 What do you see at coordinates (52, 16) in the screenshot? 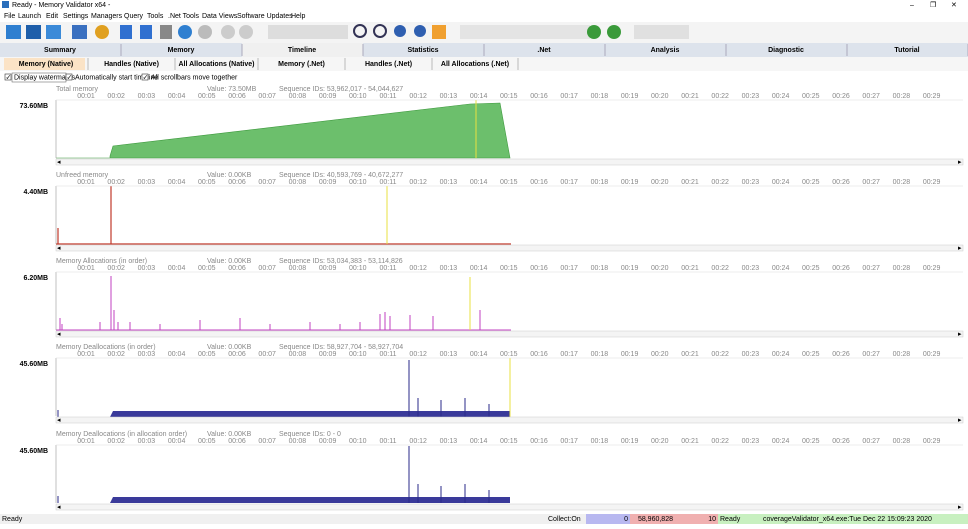
I see `menu-item: Edit` at bounding box center [52, 16].